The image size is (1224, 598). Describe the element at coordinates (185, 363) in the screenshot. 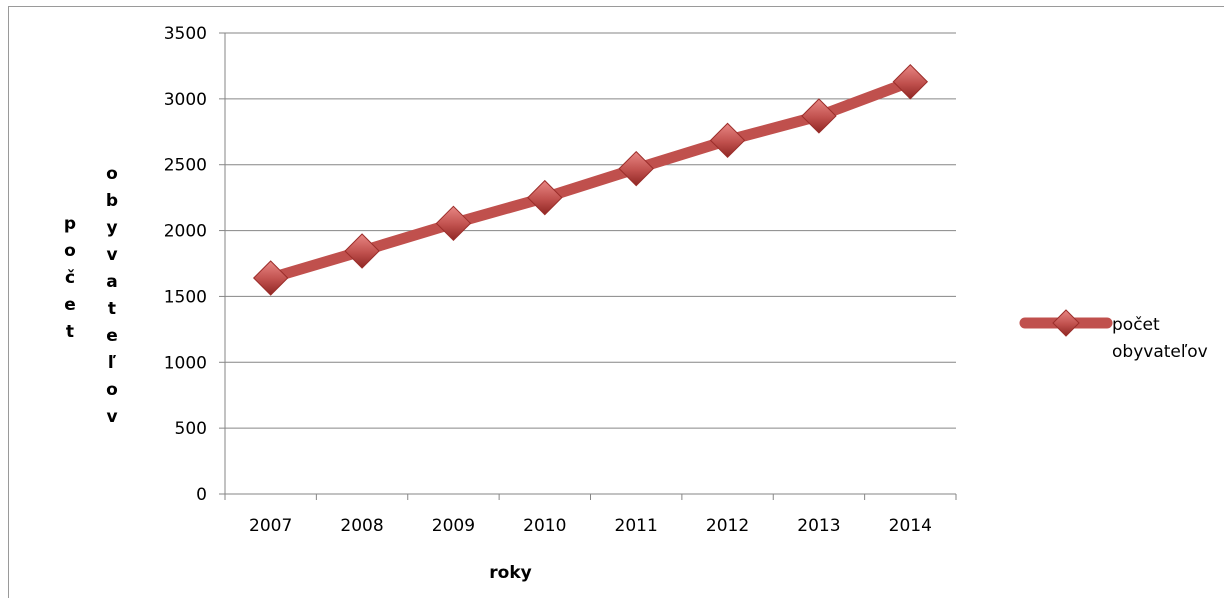

I see `y-tick-label: 1000` at that location.